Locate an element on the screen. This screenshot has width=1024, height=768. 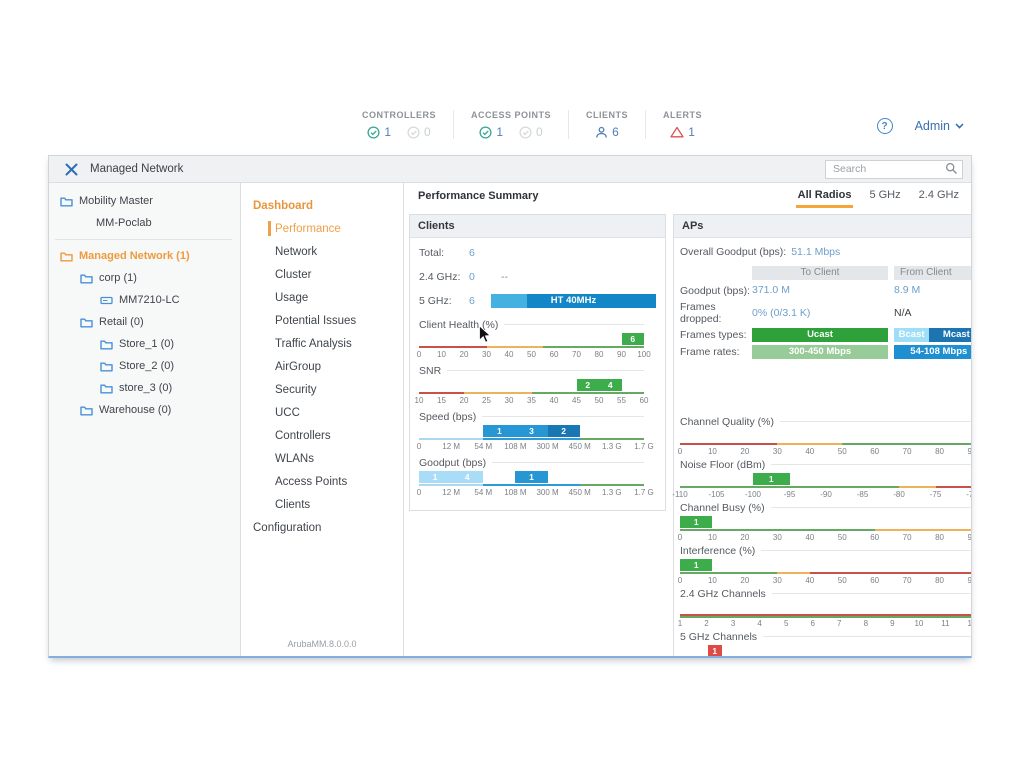
axis-tick: 30 is located at coordinates (777, 451).